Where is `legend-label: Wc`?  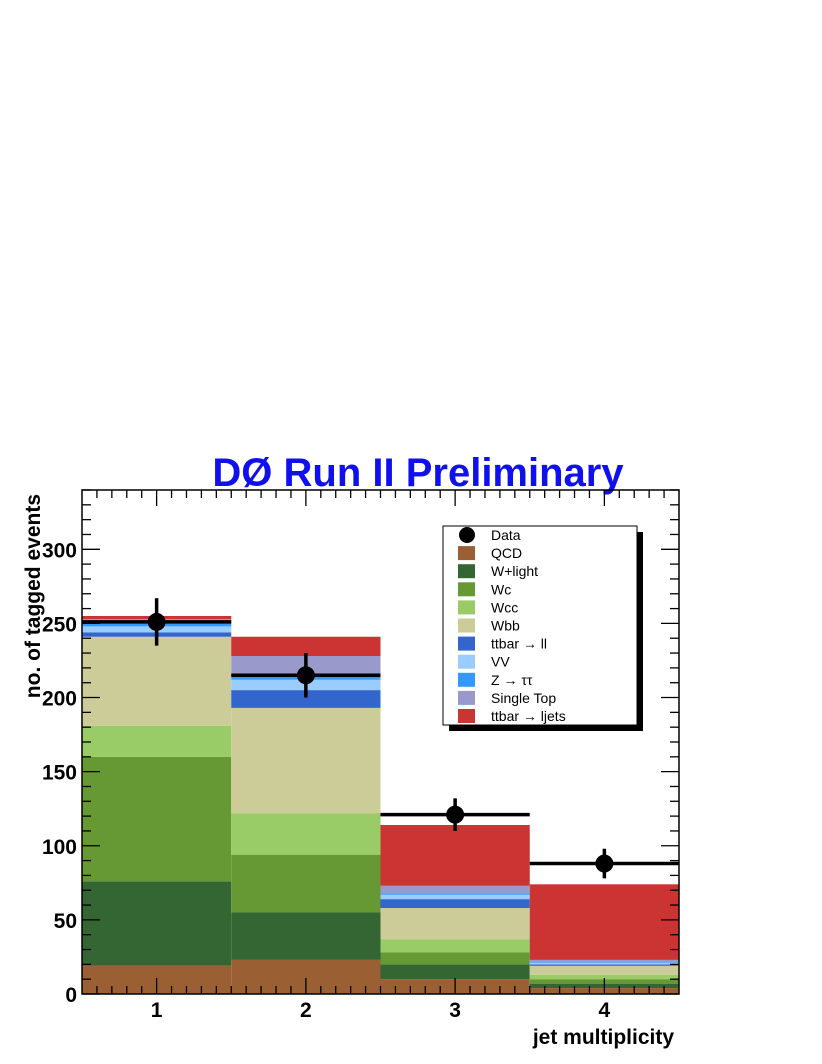 legend-label: Wc is located at coordinates (501, 589).